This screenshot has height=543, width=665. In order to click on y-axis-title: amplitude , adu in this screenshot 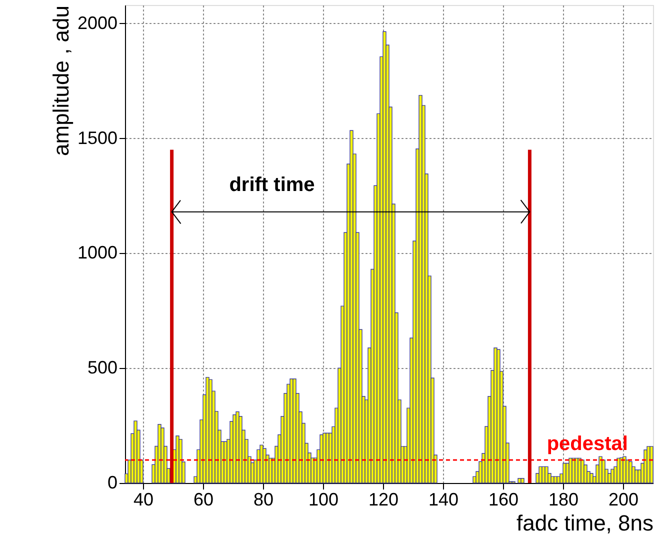, I will do `click(61, 81)`.